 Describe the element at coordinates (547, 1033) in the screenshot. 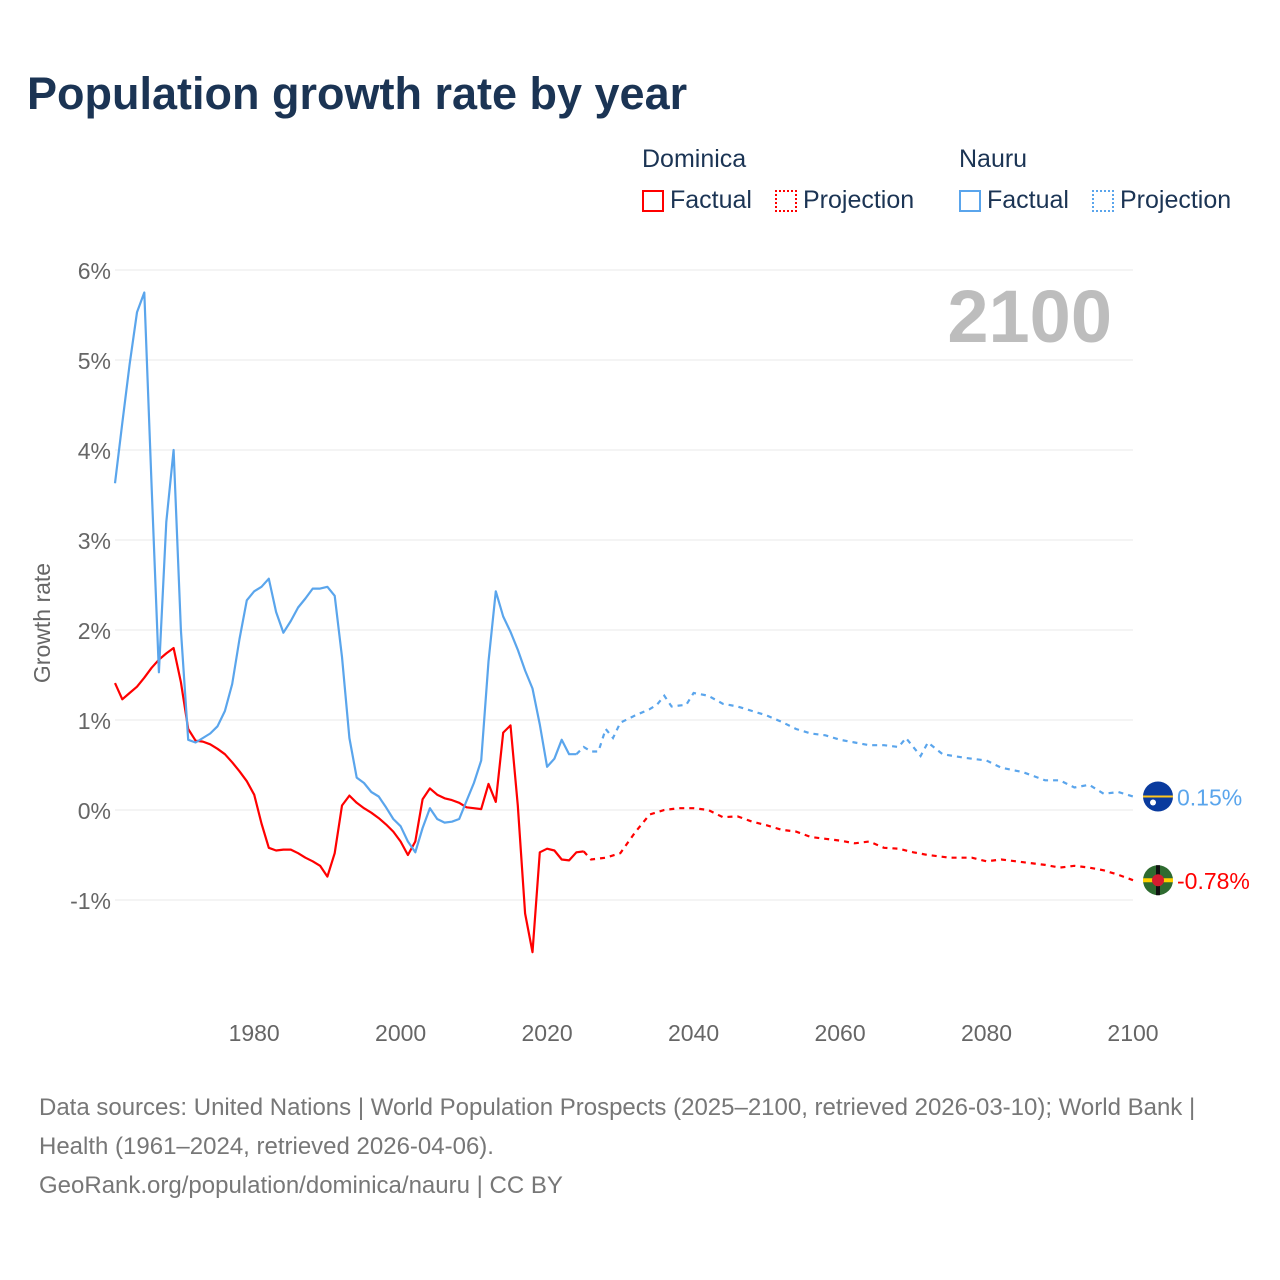

I see `x-tick-label: 2020` at that location.